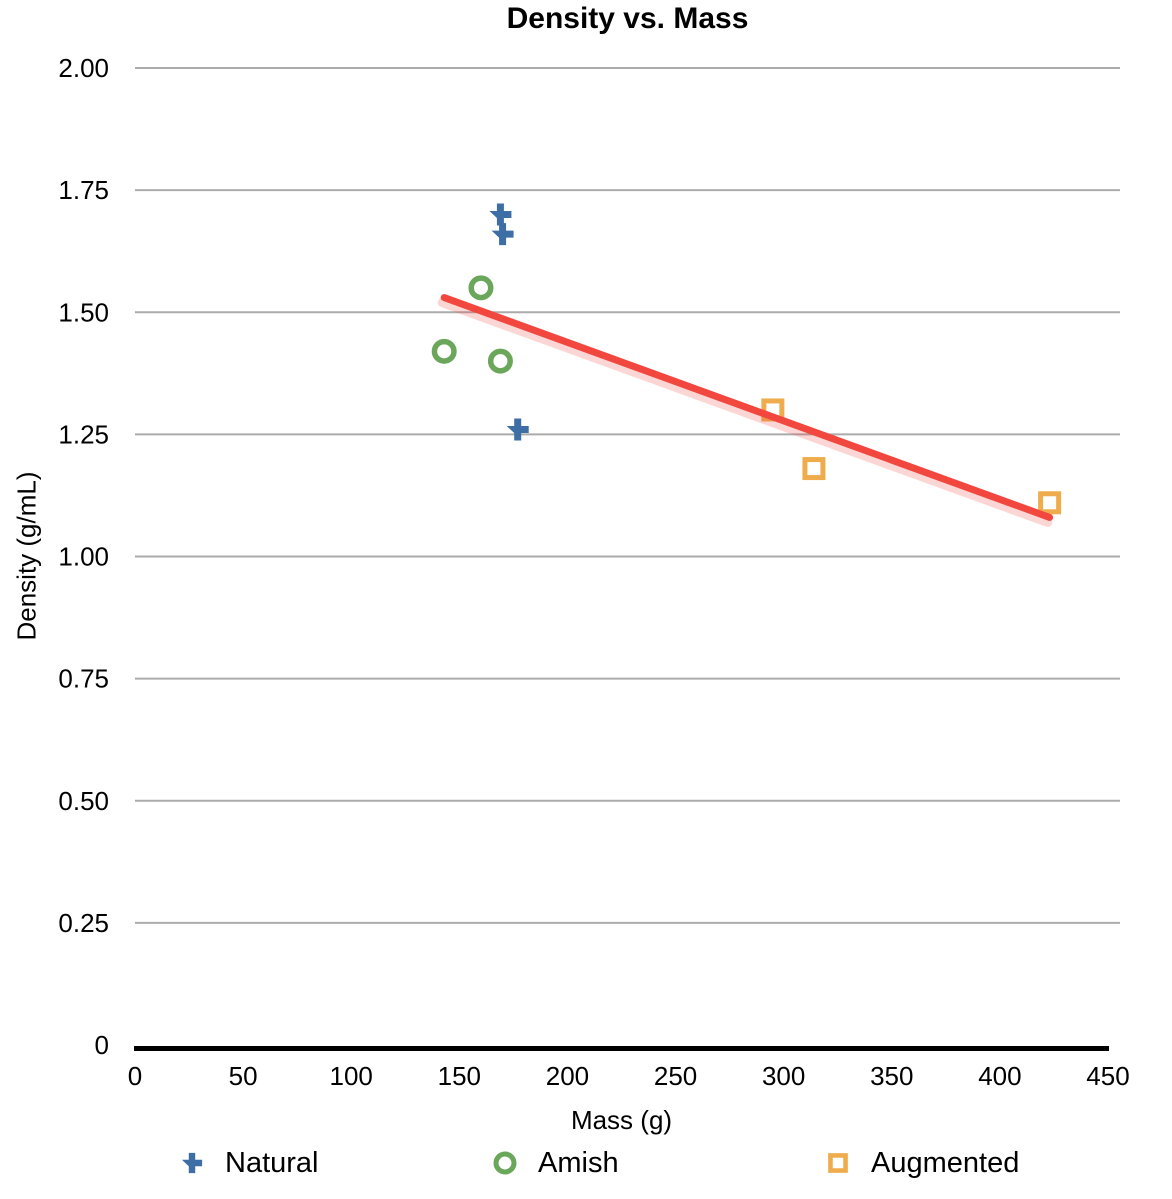 The image size is (1172, 1199). Describe the element at coordinates (351, 1076) in the screenshot. I see `x-tick-label: 100` at that location.